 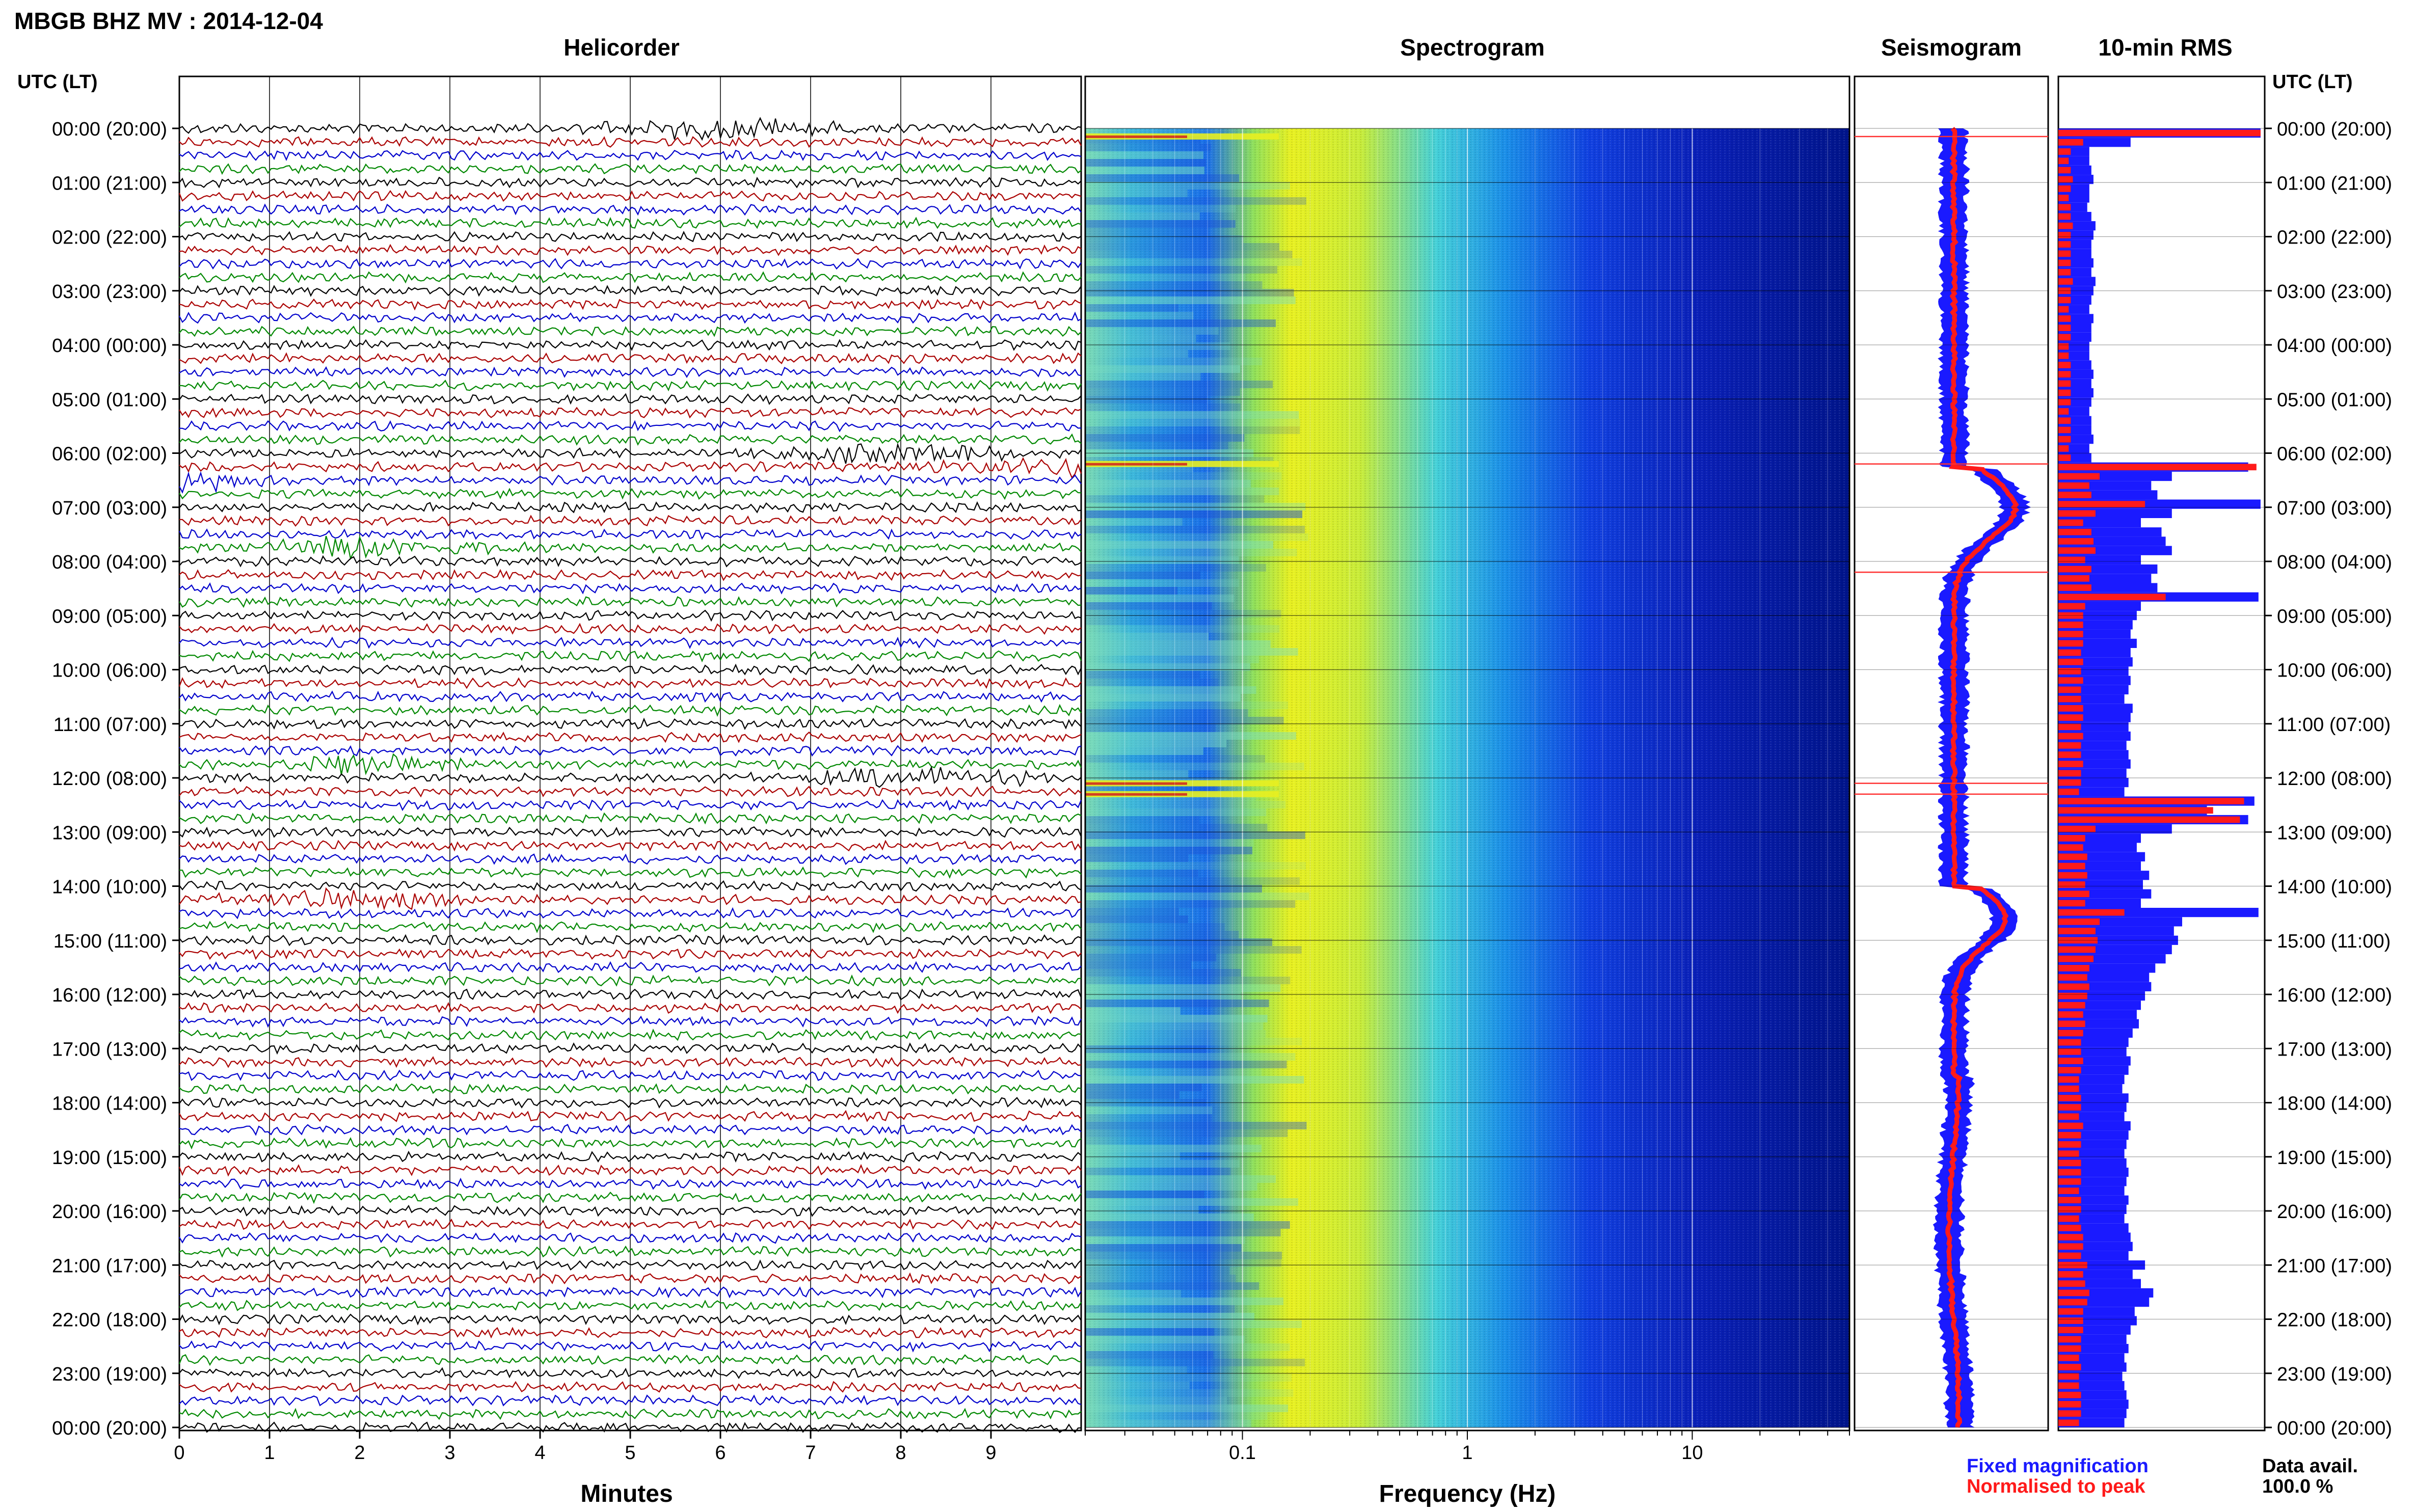 What do you see at coordinates (2335, 346) in the screenshot?
I see `time-label-right: 04:00 (00:00)` at bounding box center [2335, 346].